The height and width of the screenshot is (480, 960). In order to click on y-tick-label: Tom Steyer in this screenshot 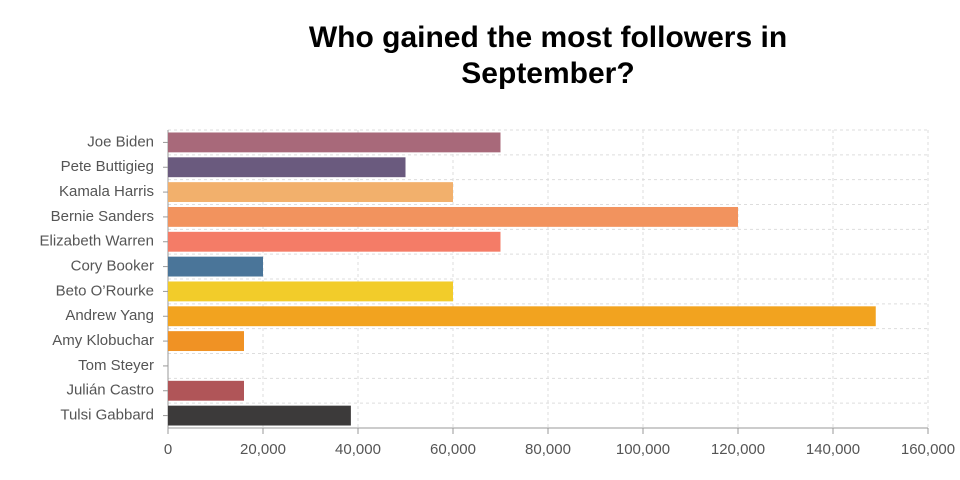, I will do `click(116, 365)`.